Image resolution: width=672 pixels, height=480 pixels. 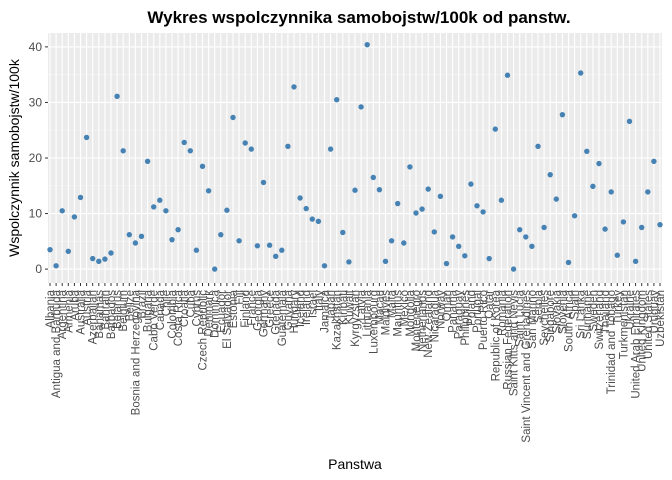 What do you see at coordinates (387, 313) in the screenshot?
I see `x-tick-label: Maldives` at bounding box center [387, 313].